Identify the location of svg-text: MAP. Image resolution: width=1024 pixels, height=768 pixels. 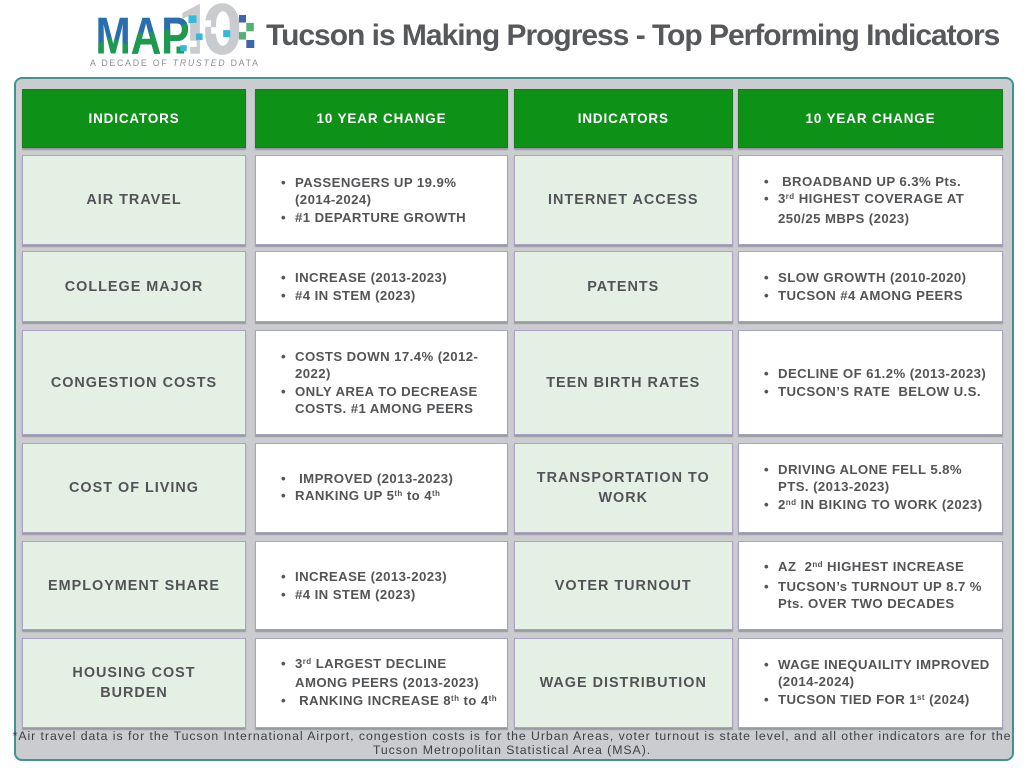
(143, 35).